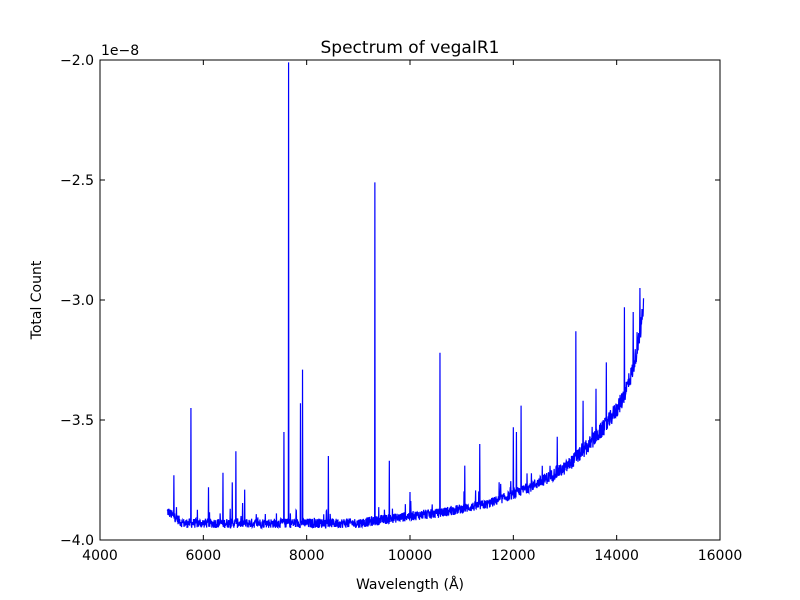 The height and width of the screenshot is (600, 800). Describe the element at coordinates (204, 556) in the screenshot. I see `x-tick-label: 6000` at that location.